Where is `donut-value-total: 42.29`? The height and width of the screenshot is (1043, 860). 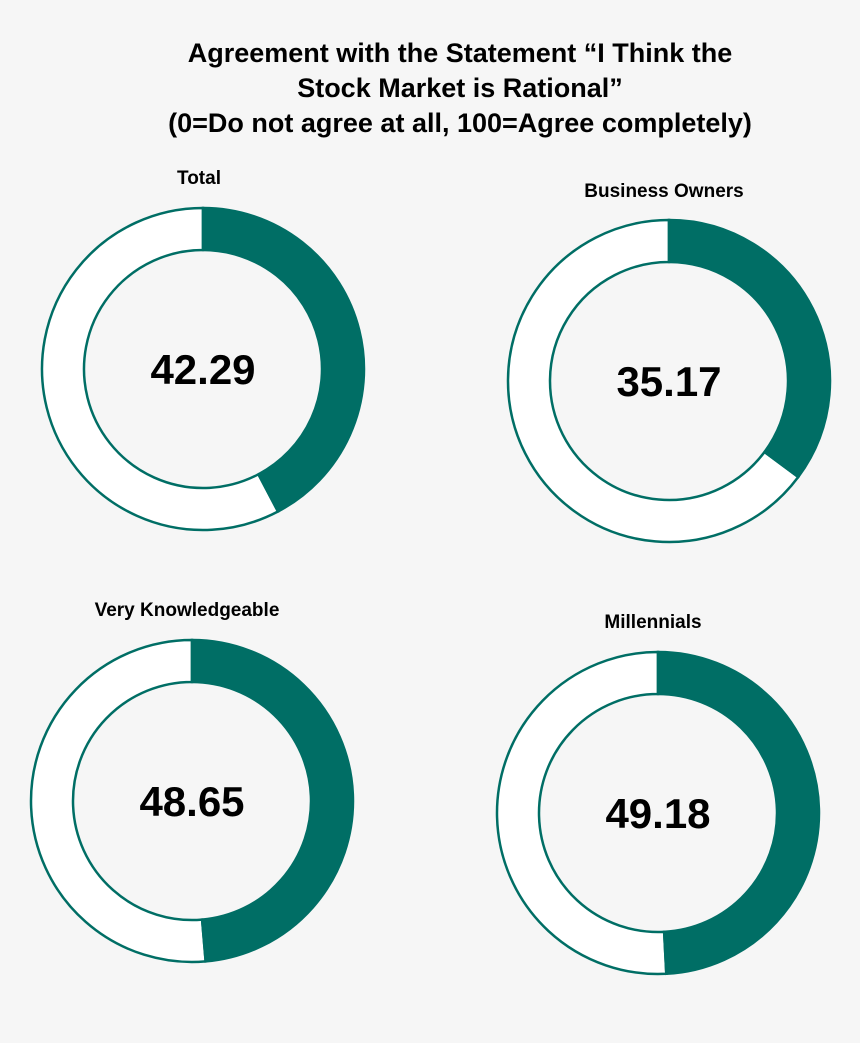
donut-value-total: 42.29 is located at coordinates (202, 369).